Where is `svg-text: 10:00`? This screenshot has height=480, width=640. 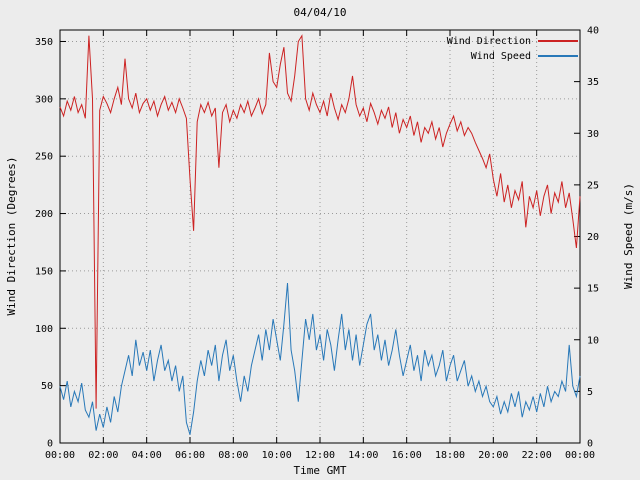 svg-text: 10:00 is located at coordinates (277, 455).